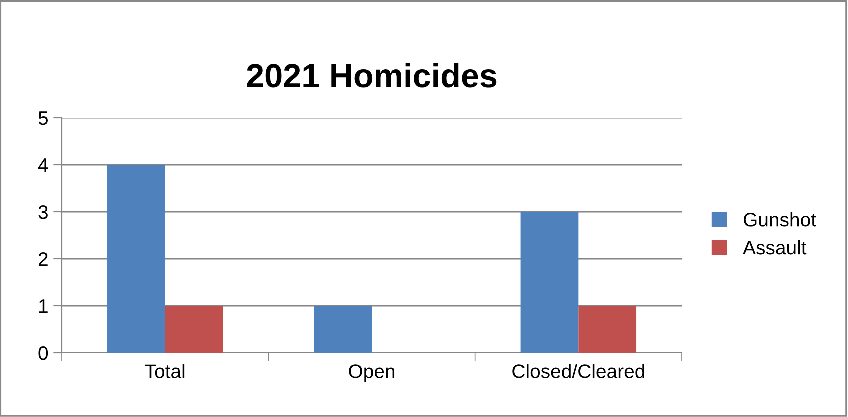 The width and height of the screenshot is (848, 417). Describe the element at coordinates (43, 307) in the screenshot. I see `y-tick-label: 1` at that location.